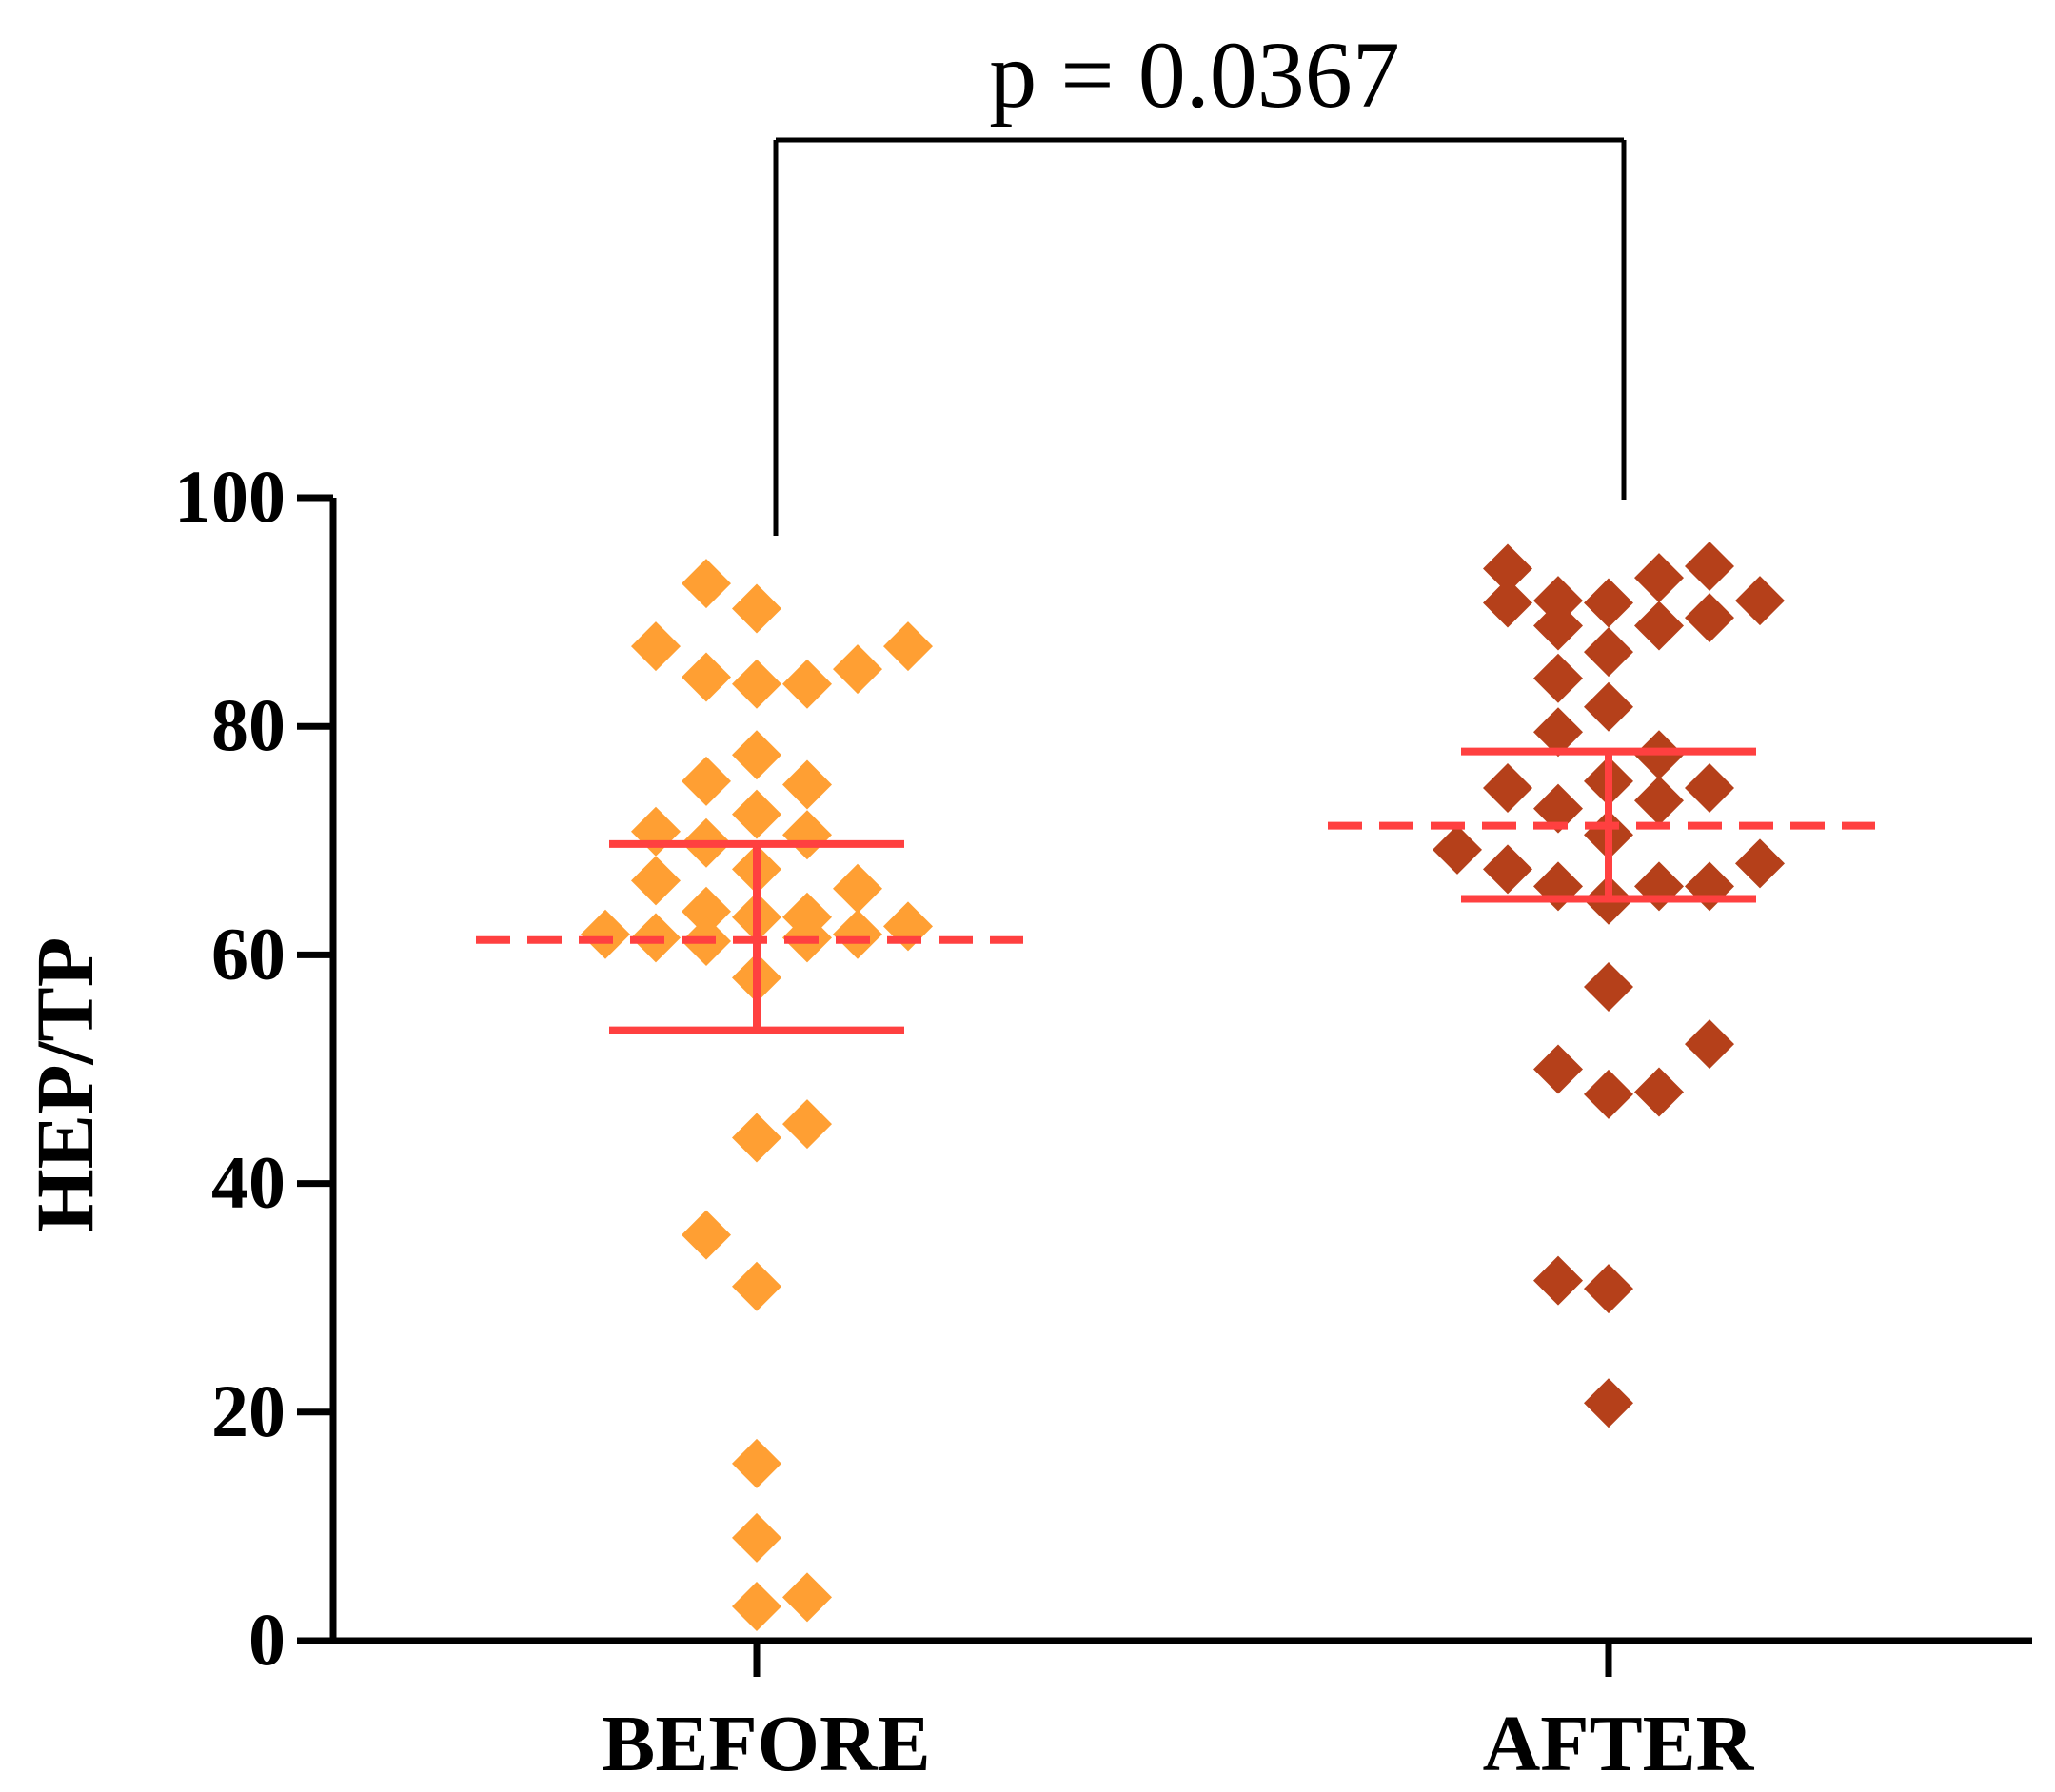  I want to click on p-value-annotation: p = 0.0367, so click(1194, 75).